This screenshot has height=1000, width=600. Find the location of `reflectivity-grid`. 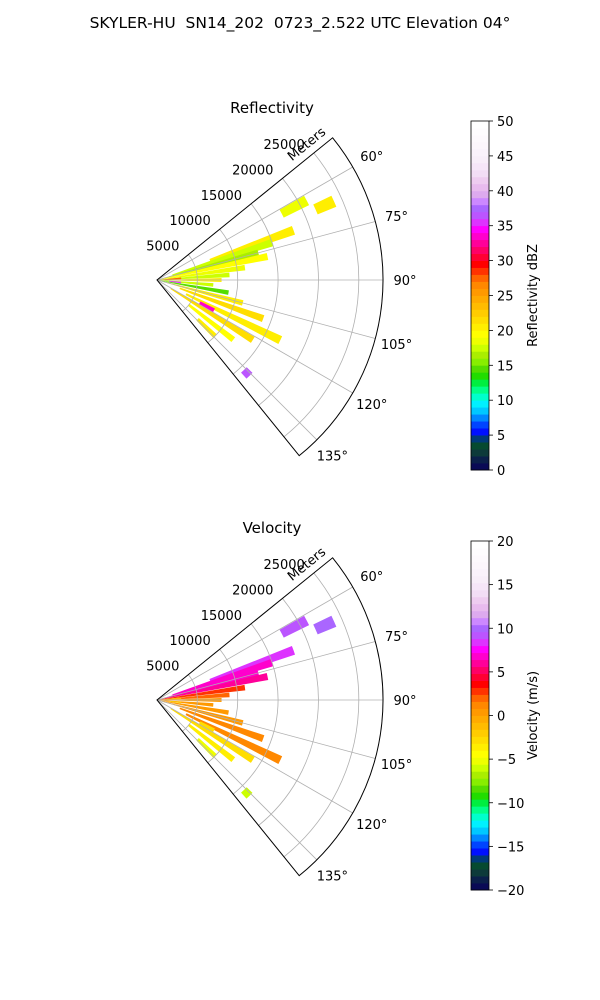

reflectivity-grid is located at coordinates (269, 296).